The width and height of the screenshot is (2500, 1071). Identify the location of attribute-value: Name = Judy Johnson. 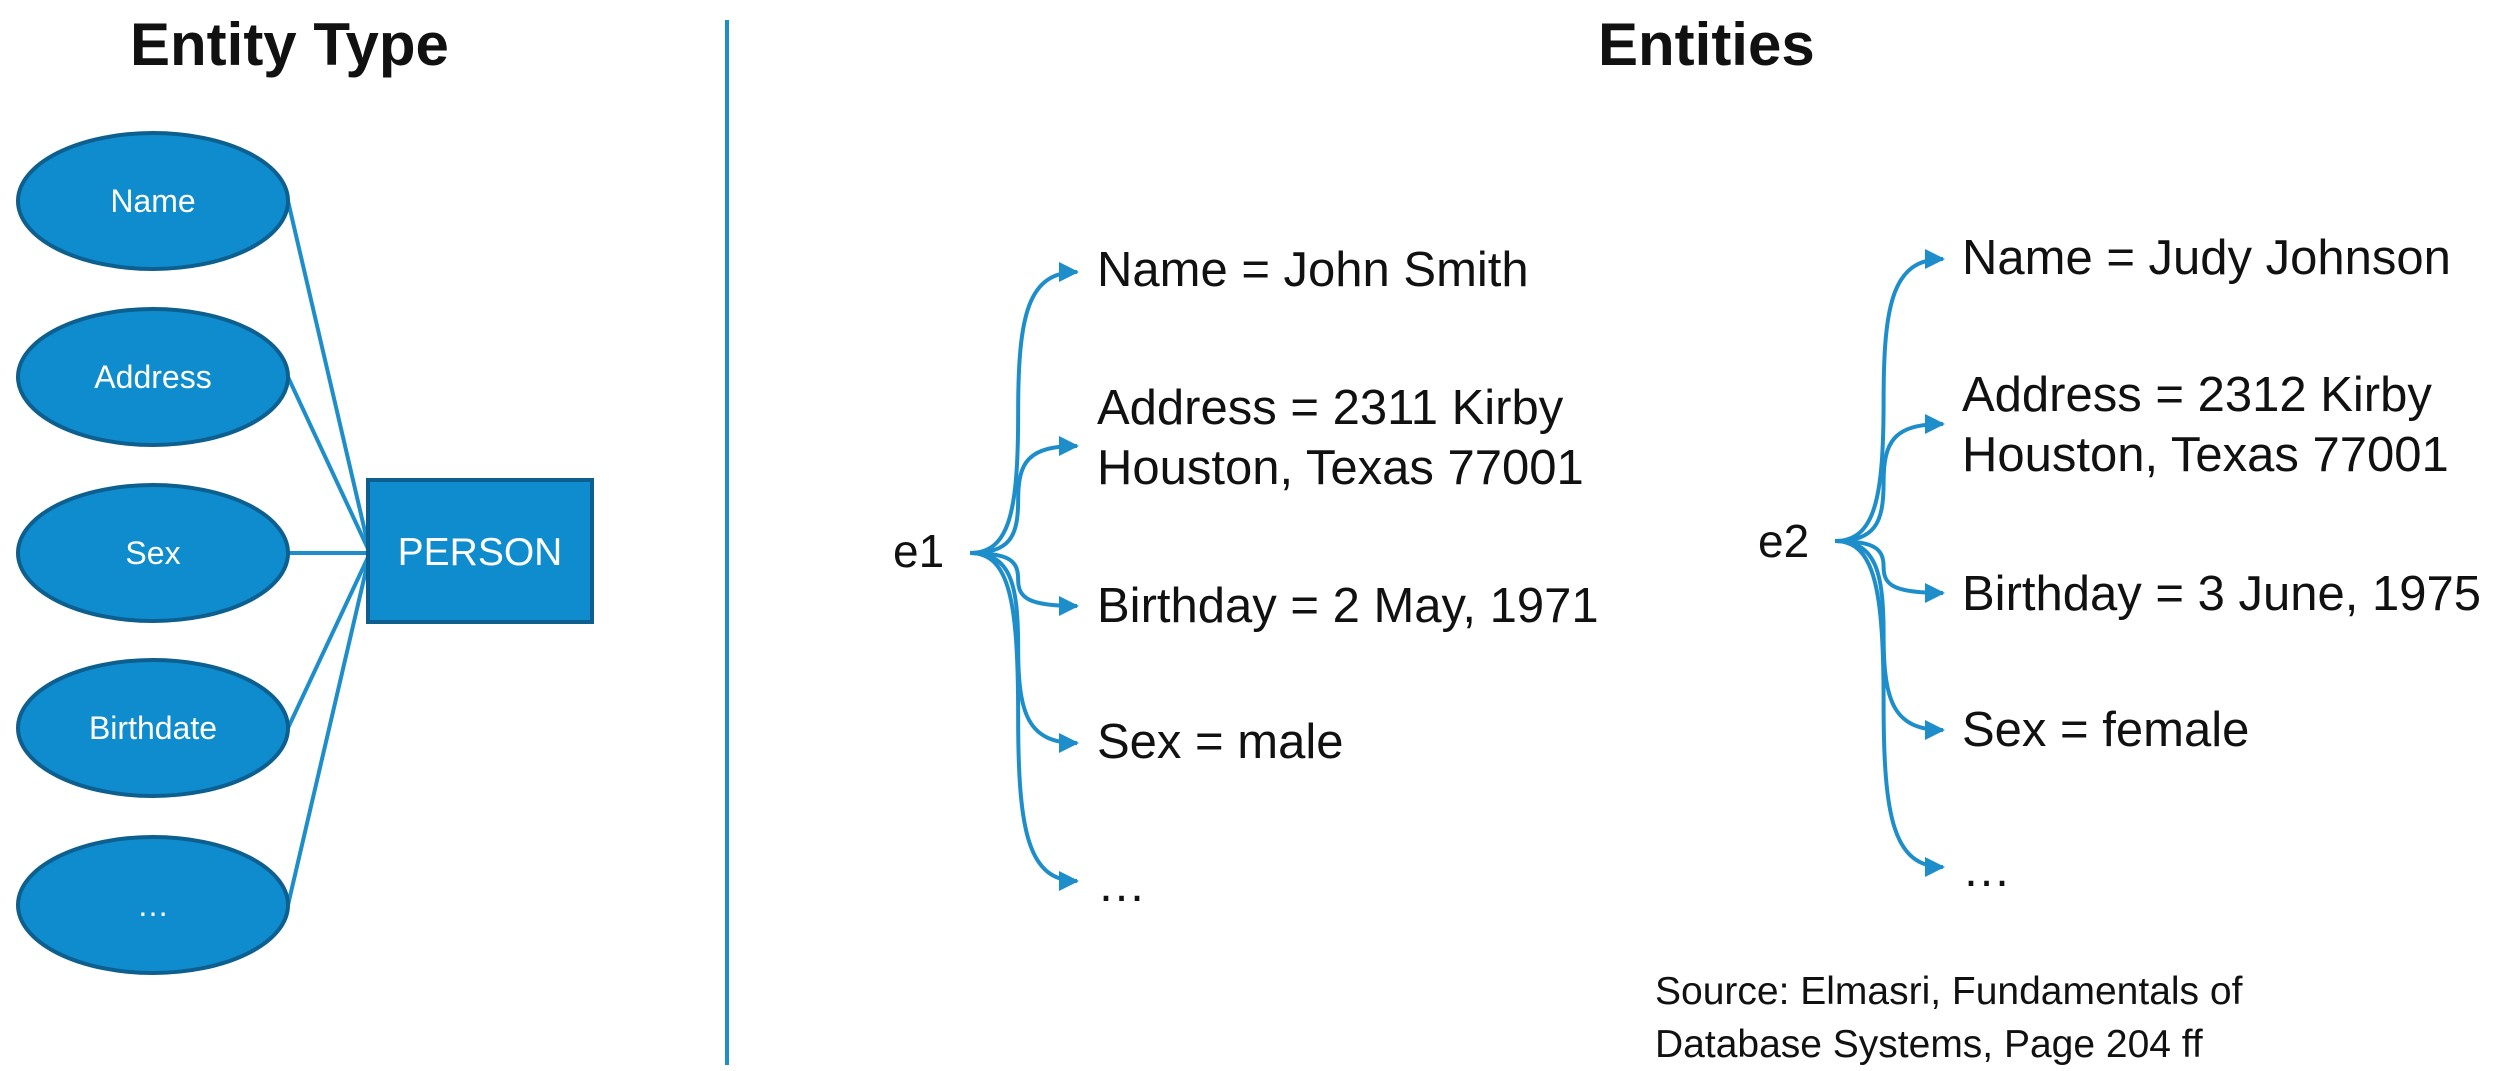
(2206, 258).